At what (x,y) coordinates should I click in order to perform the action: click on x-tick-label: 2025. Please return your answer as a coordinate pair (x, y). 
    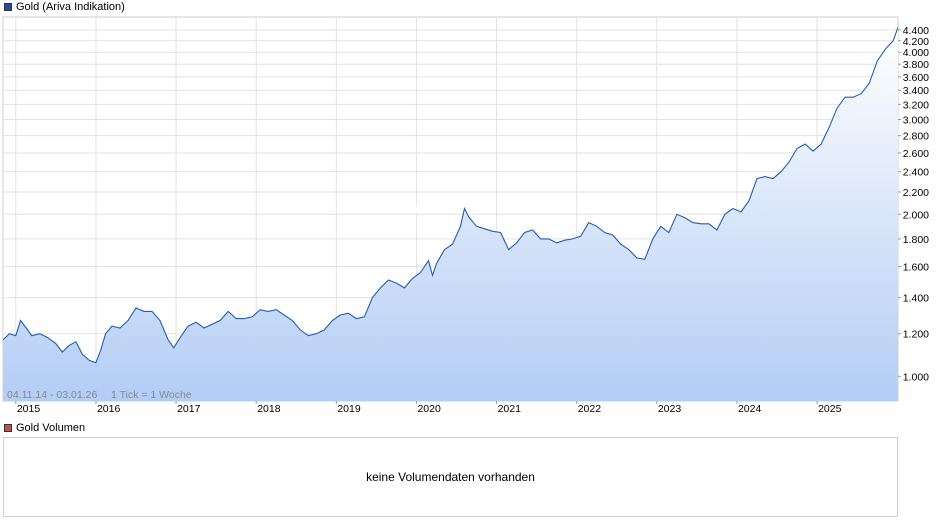
    Looking at the image, I should click on (830, 409).